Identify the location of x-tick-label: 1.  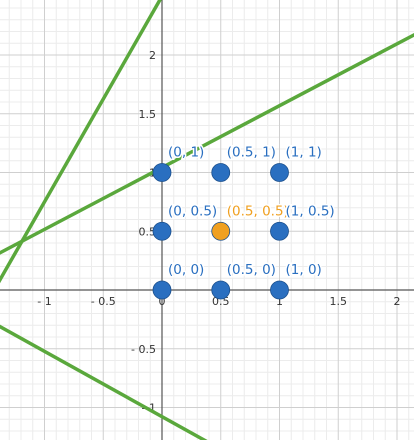
(279, 301).